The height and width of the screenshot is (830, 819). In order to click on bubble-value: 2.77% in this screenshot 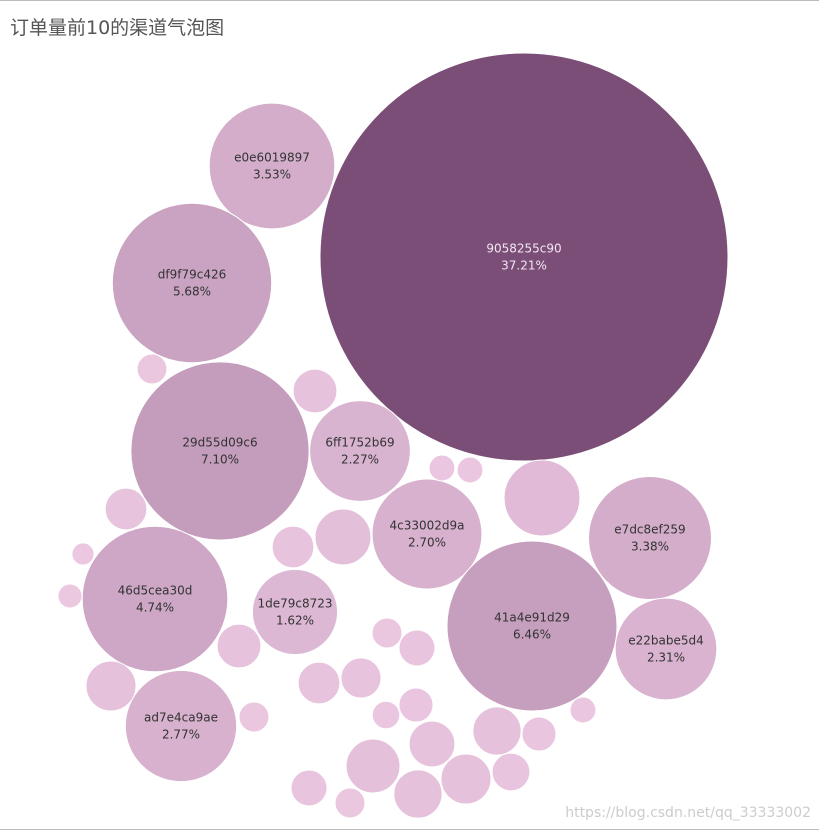, I will do `click(181, 735)`.